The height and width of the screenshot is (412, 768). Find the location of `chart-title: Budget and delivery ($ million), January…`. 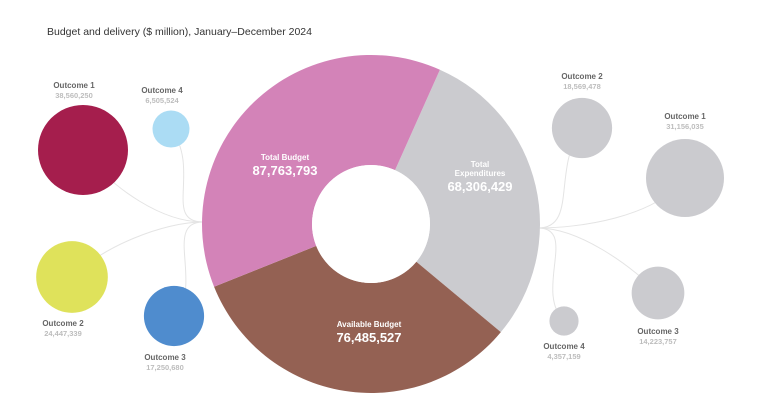

chart-title: Budget and delivery ($ million), January… is located at coordinates (179, 32).